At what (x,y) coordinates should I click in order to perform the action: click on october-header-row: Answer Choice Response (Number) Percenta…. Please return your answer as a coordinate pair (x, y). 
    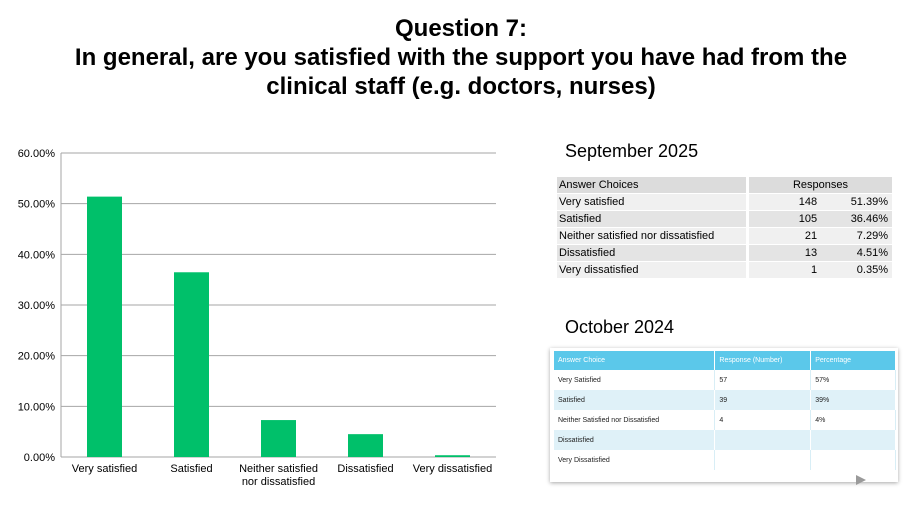
    Looking at the image, I should click on (725, 360).